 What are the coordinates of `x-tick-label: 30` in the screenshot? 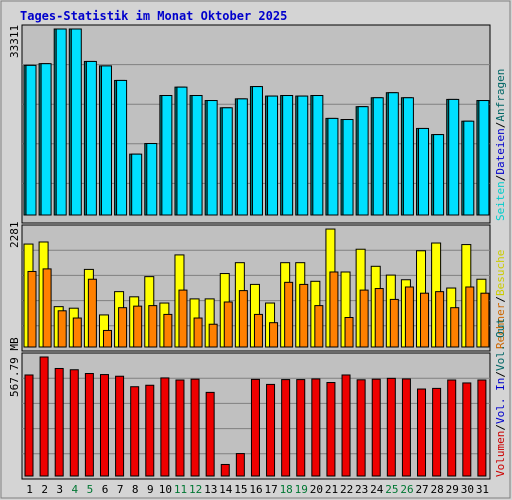 It's located at (467, 489).